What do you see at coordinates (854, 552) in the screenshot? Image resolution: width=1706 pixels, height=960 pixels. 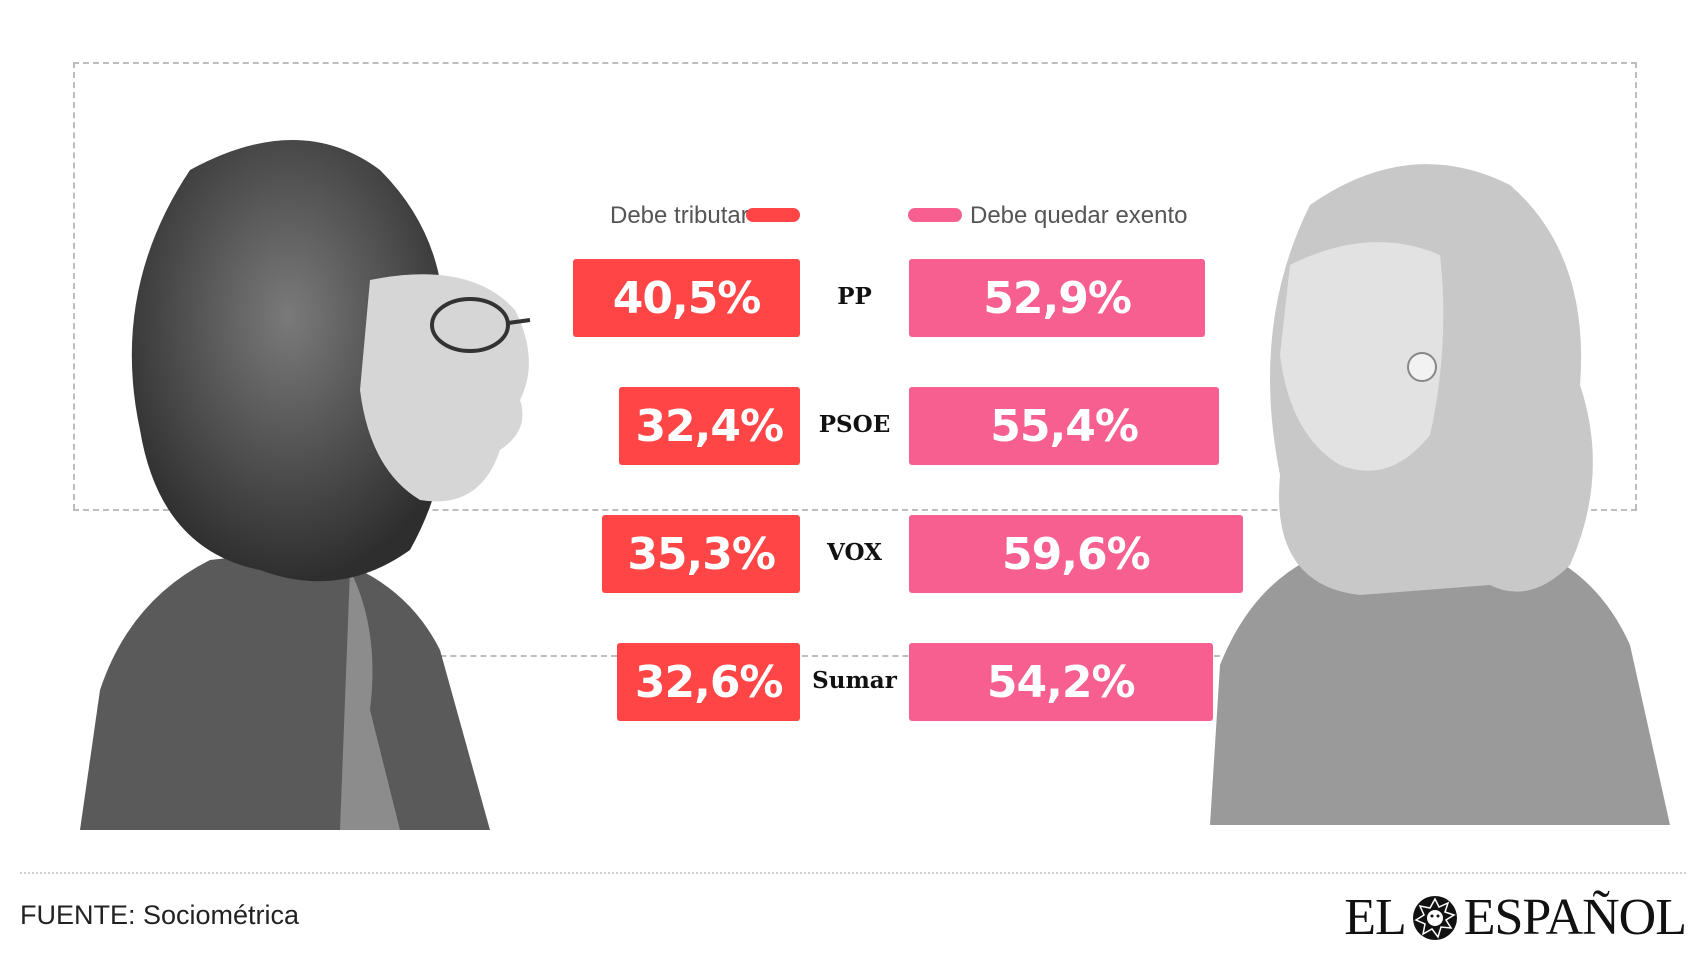 I see `party-label-vox: VOX` at bounding box center [854, 552].